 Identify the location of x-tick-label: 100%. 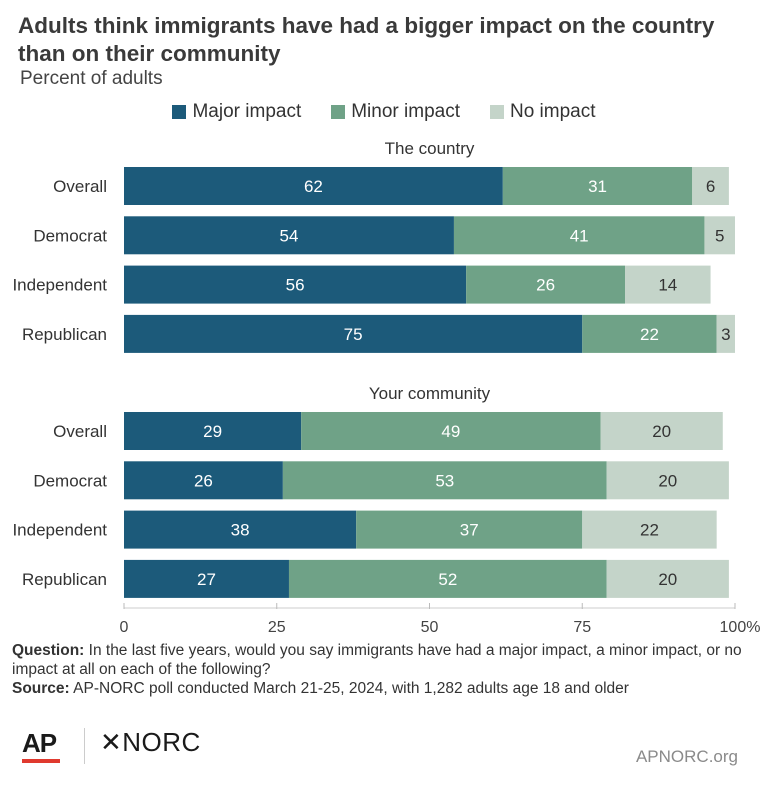
(740, 627).